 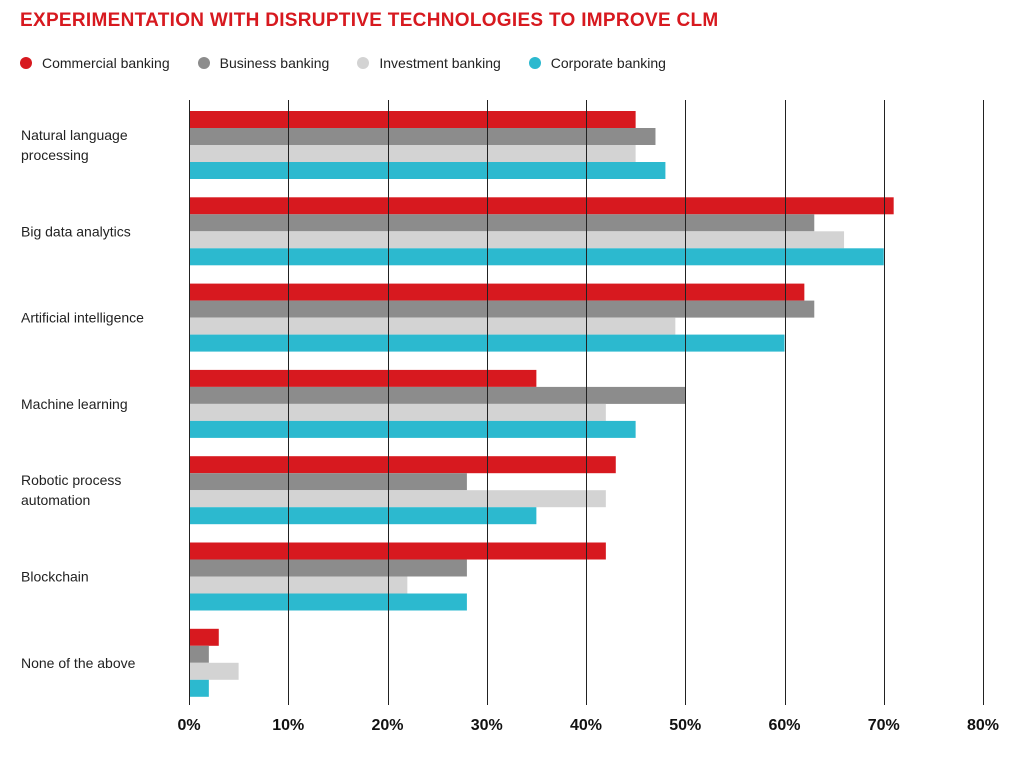 What do you see at coordinates (487, 343) in the screenshot?
I see `bar-corporate-banking-artificial-intelligence` at bounding box center [487, 343].